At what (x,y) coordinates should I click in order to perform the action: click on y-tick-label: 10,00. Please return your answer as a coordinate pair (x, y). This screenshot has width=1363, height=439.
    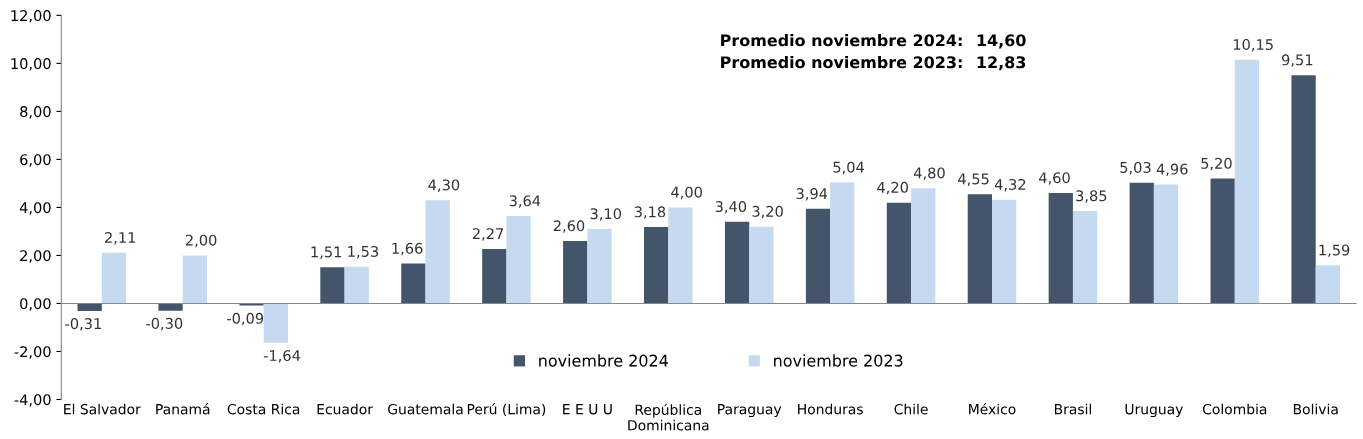
    Looking at the image, I should click on (31, 64).